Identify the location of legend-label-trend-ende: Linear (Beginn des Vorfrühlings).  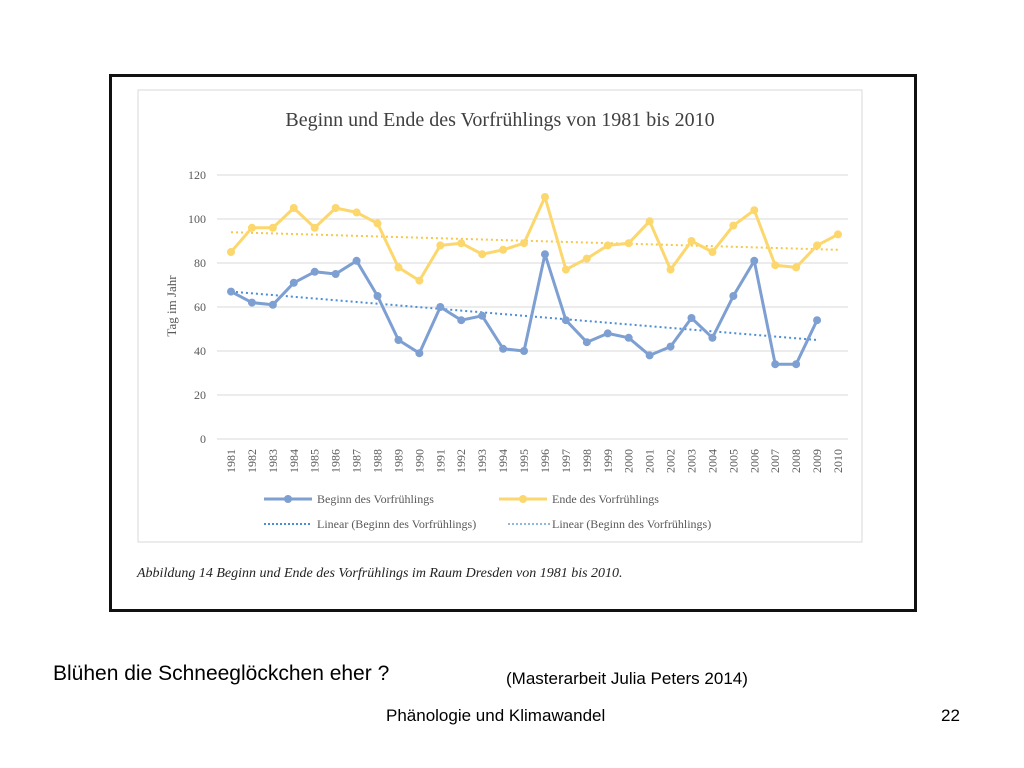
(631, 524).